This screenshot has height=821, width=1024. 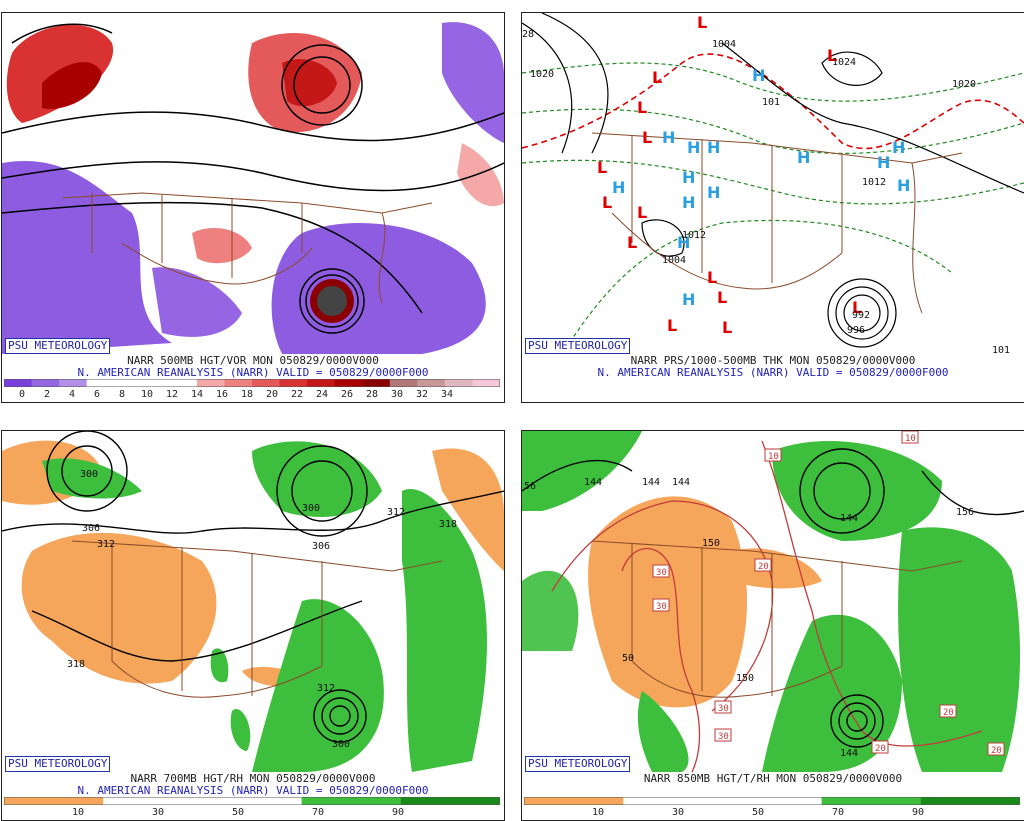 What do you see at coordinates (745, 678) in the screenshot?
I see `svg-text: 150` at bounding box center [745, 678].